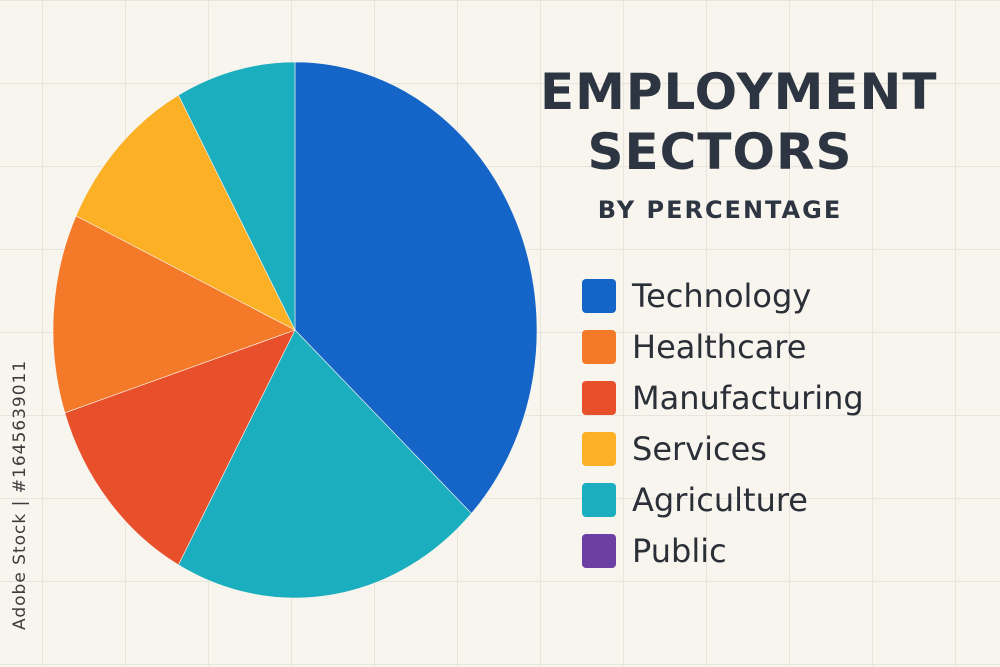 The image size is (1000, 667). What do you see at coordinates (679, 550) in the screenshot?
I see `legend-label: Public` at bounding box center [679, 550].